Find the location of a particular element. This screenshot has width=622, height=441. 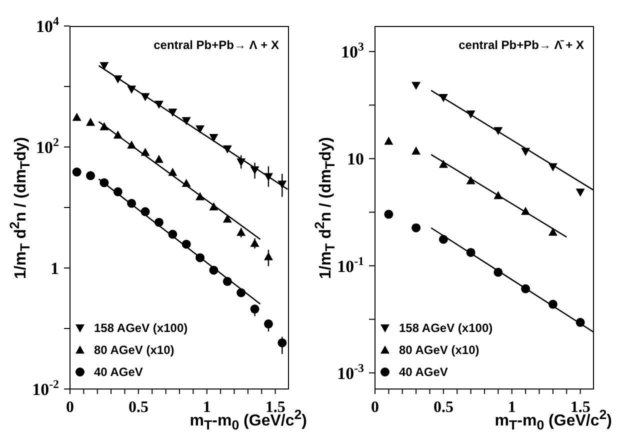

y-tick-label: 10$^{-2}$ is located at coordinates (46, 388).